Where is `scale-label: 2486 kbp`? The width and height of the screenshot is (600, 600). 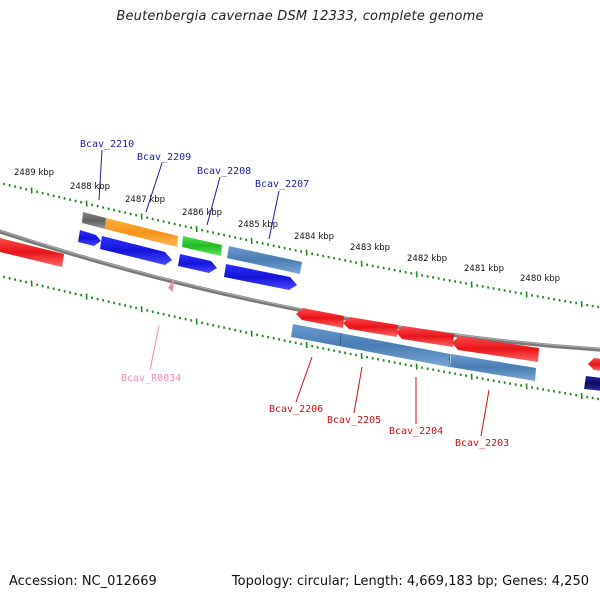
scale-label: 2486 kbp is located at coordinates (202, 213).